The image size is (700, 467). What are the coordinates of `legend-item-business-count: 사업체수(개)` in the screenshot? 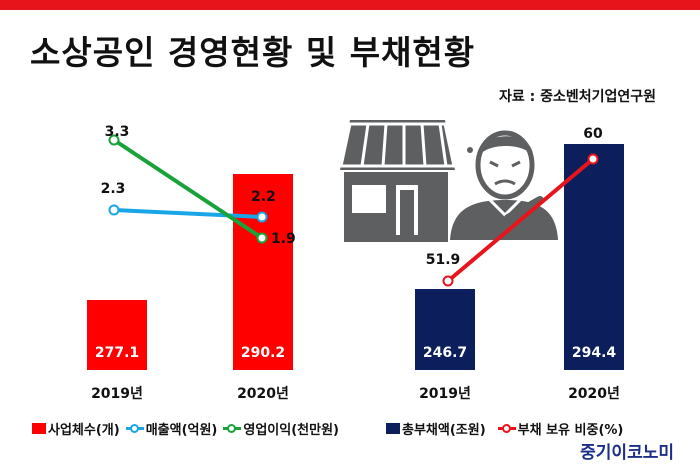 It's located at (76, 428).